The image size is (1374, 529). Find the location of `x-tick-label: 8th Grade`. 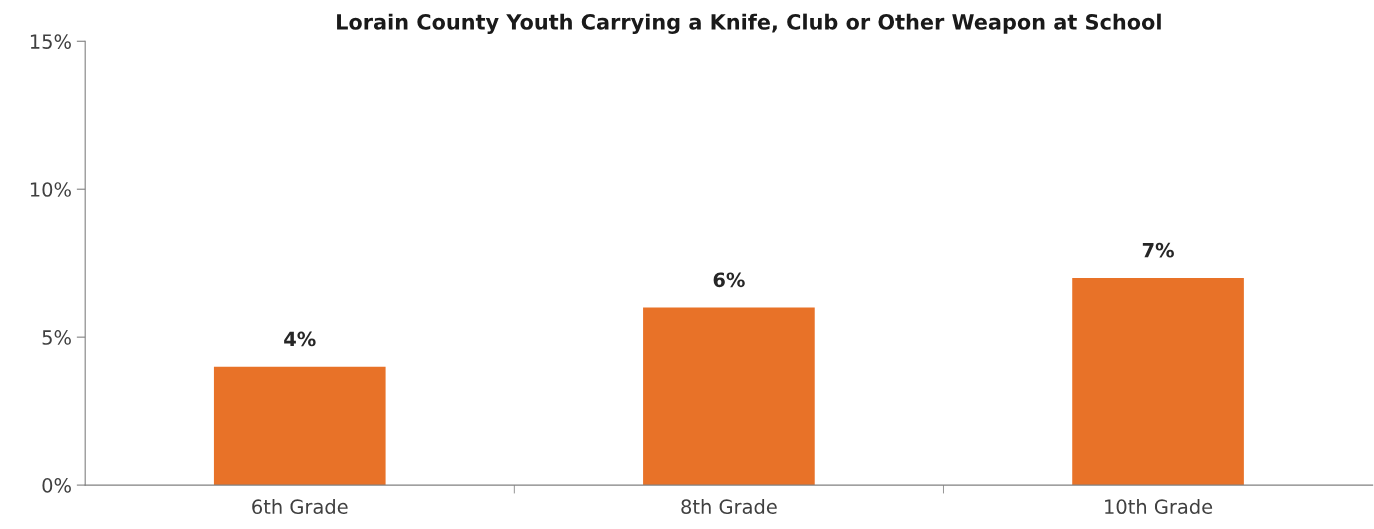

x-tick-label: 8th Grade is located at coordinates (729, 506).